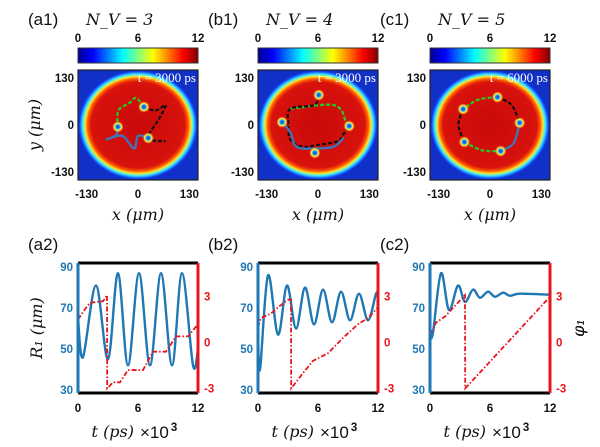  Describe the element at coordinates (394, 244) in the screenshot. I see `panel-label: (c2)` at that location.